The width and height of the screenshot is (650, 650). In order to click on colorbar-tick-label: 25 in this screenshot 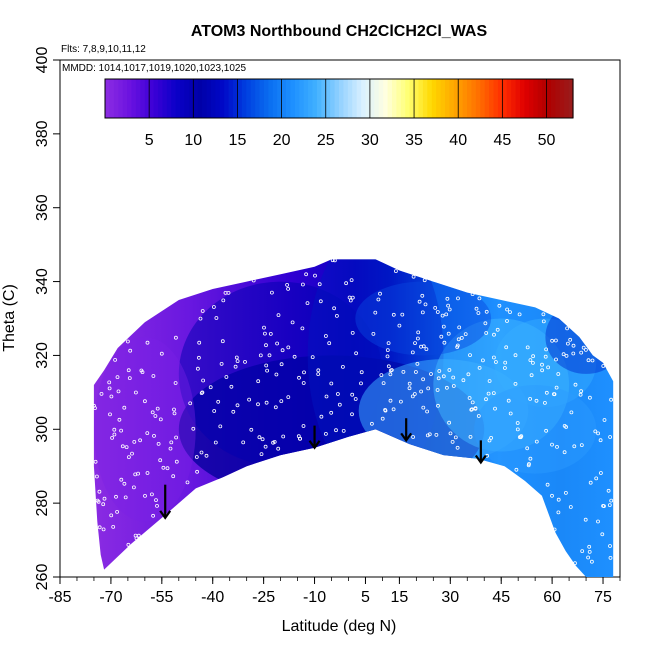, I will do `click(326, 140)`.